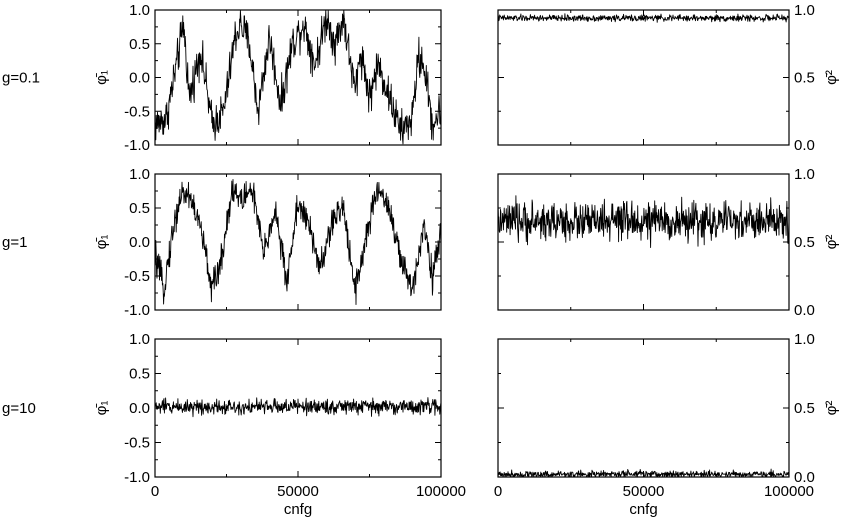  I want to click on panel-6: 1.0 0.5 0.0 0 50000 100000 cnfg φ̄², so click(667, 424).